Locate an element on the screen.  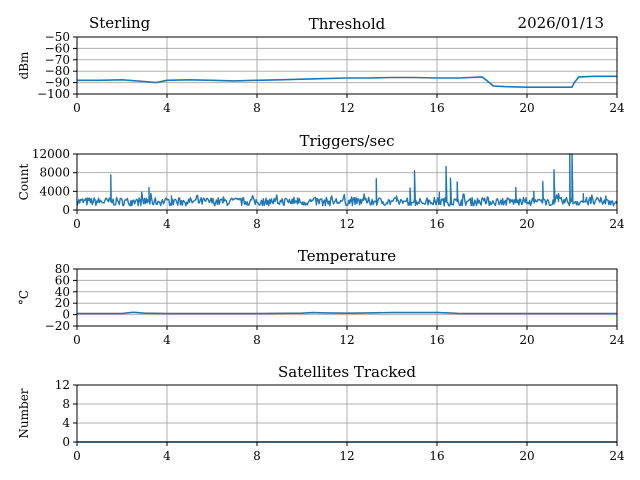
station-label: Sterling is located at coordinates (120, 23).